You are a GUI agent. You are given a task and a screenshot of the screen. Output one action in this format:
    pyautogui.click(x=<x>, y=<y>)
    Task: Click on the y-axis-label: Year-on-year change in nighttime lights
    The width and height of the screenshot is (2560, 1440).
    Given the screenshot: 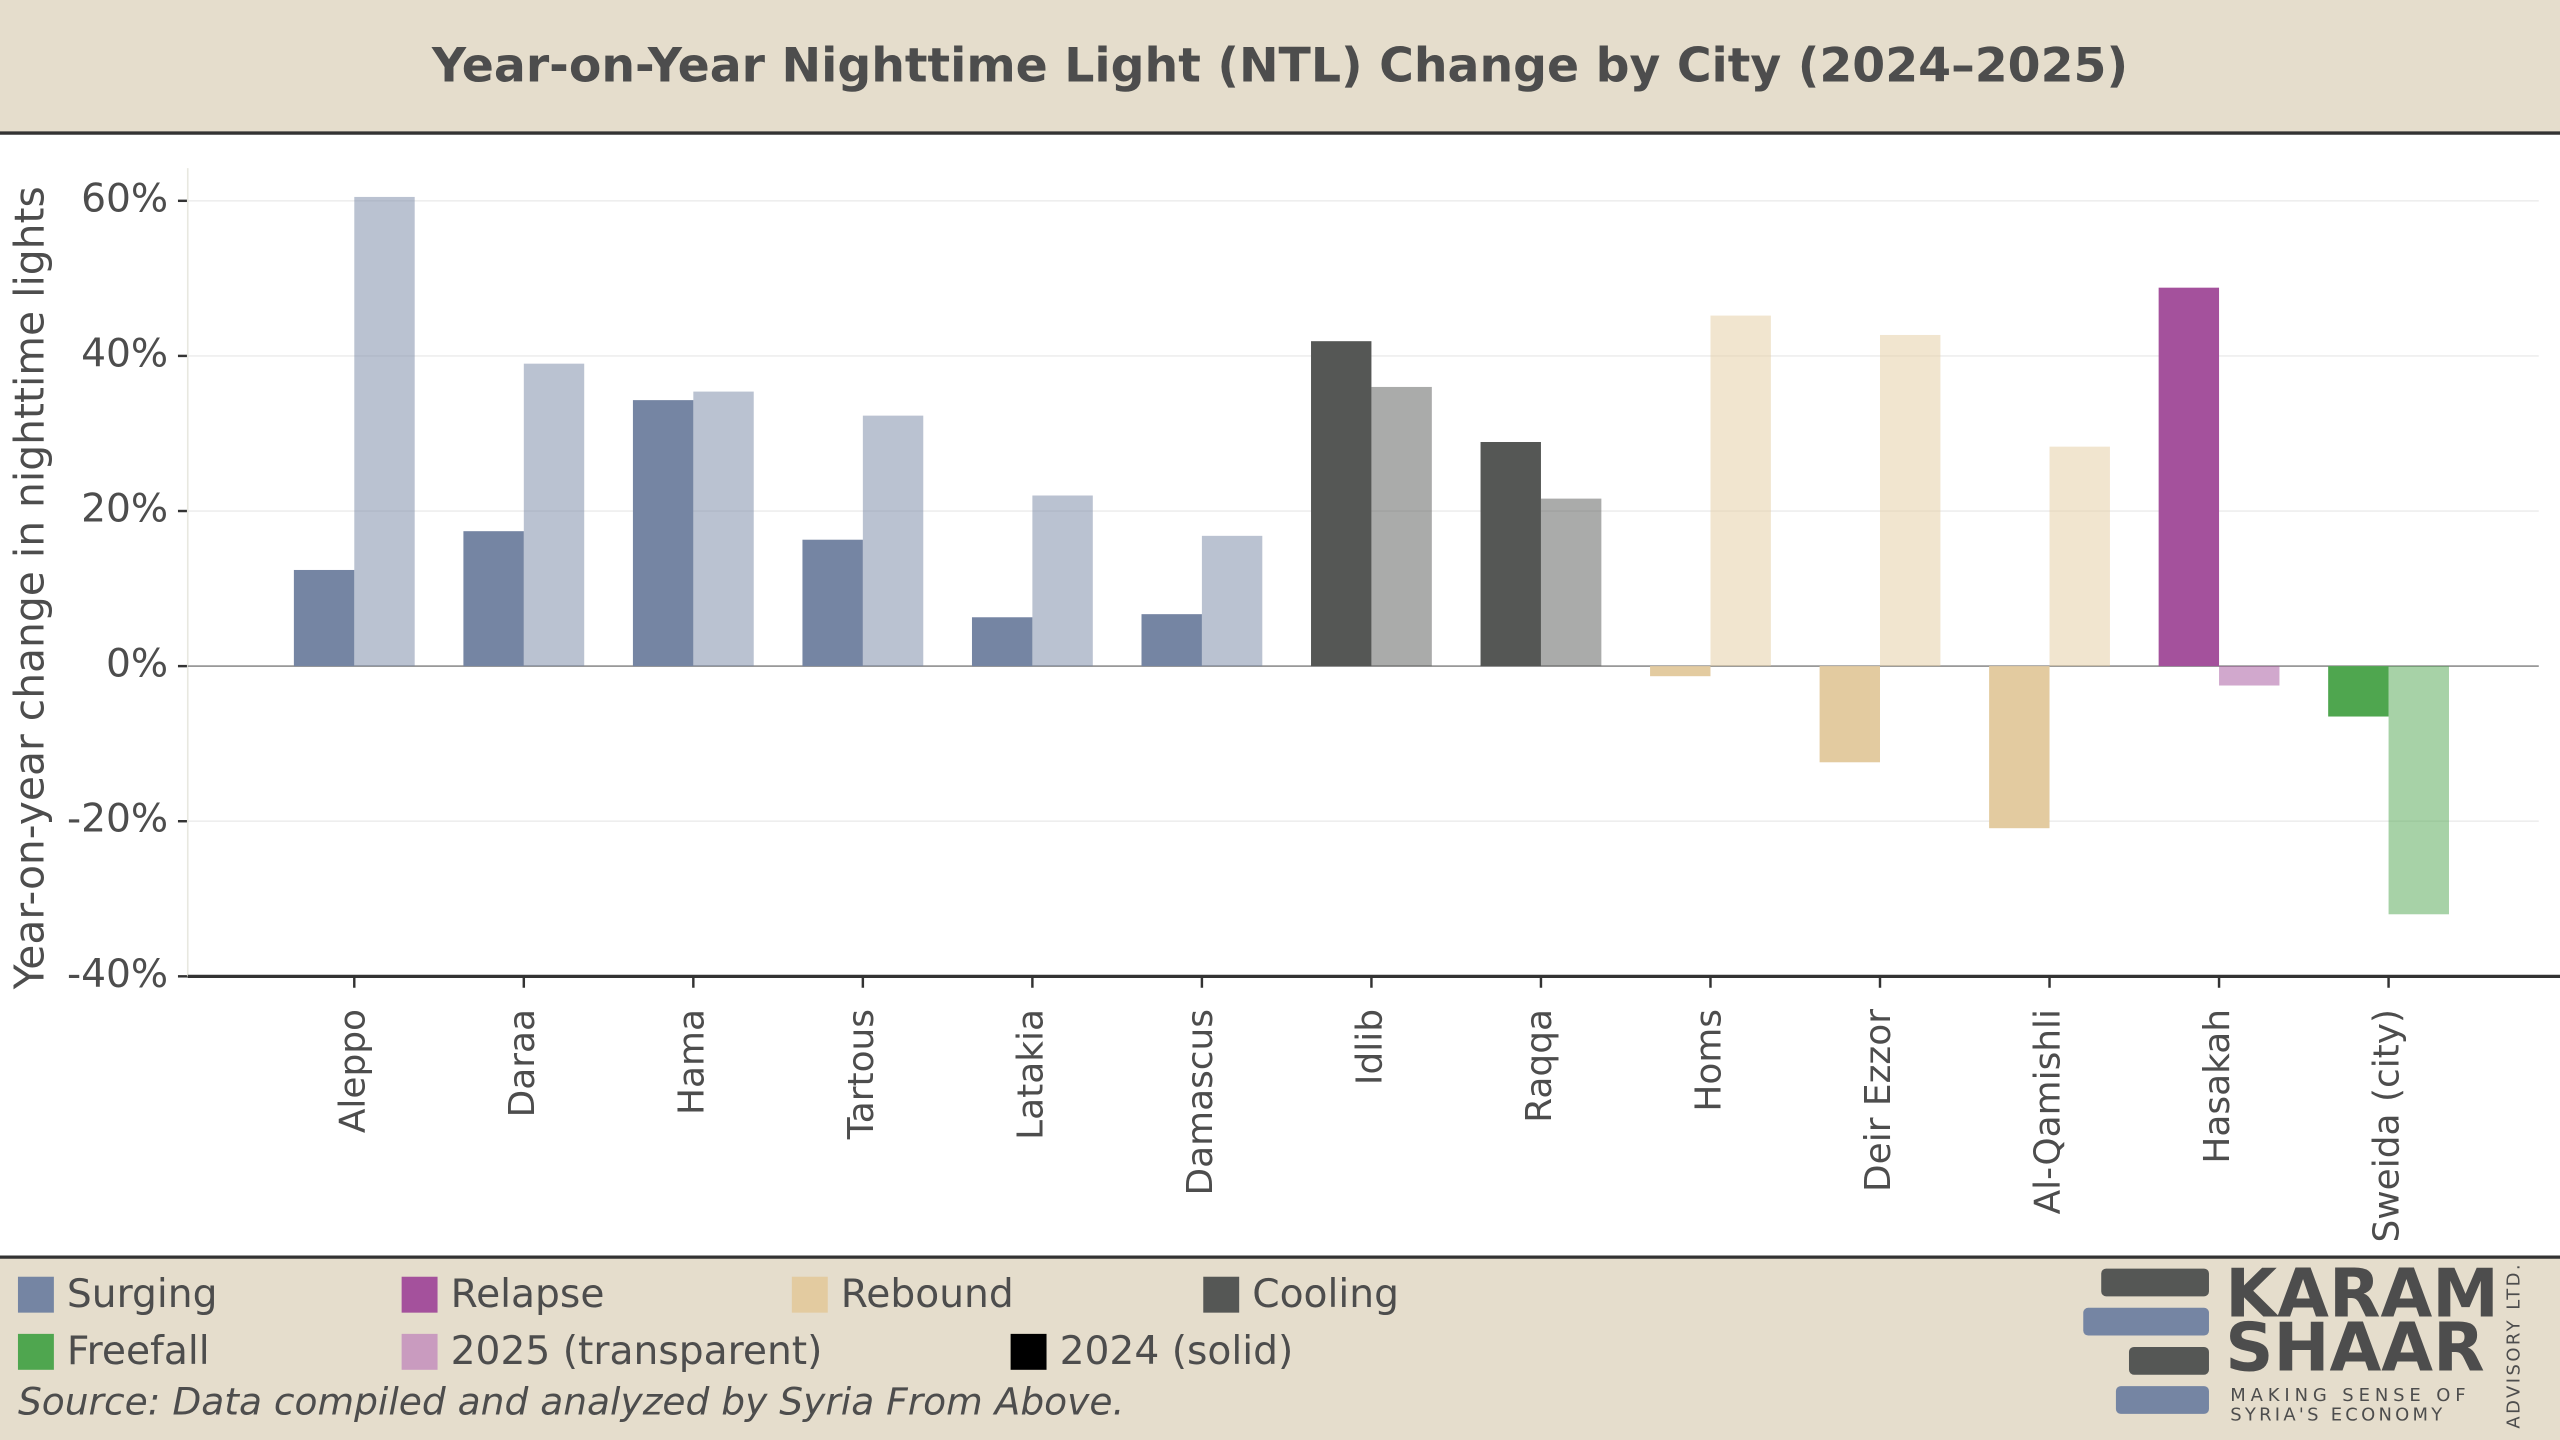 What is the action you would take?
    pyautogui.click(x=30, y=588)
    